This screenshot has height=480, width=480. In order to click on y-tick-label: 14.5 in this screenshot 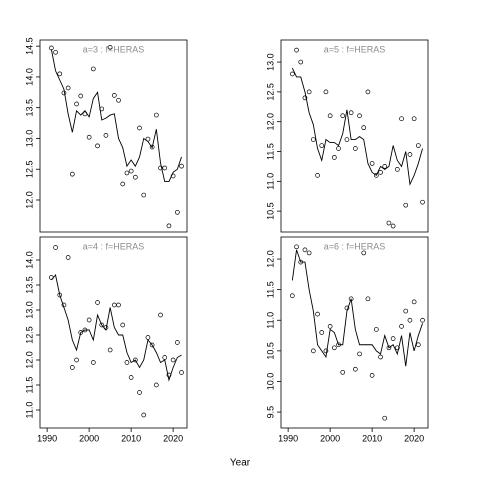, I will do `click(29, 46)`.